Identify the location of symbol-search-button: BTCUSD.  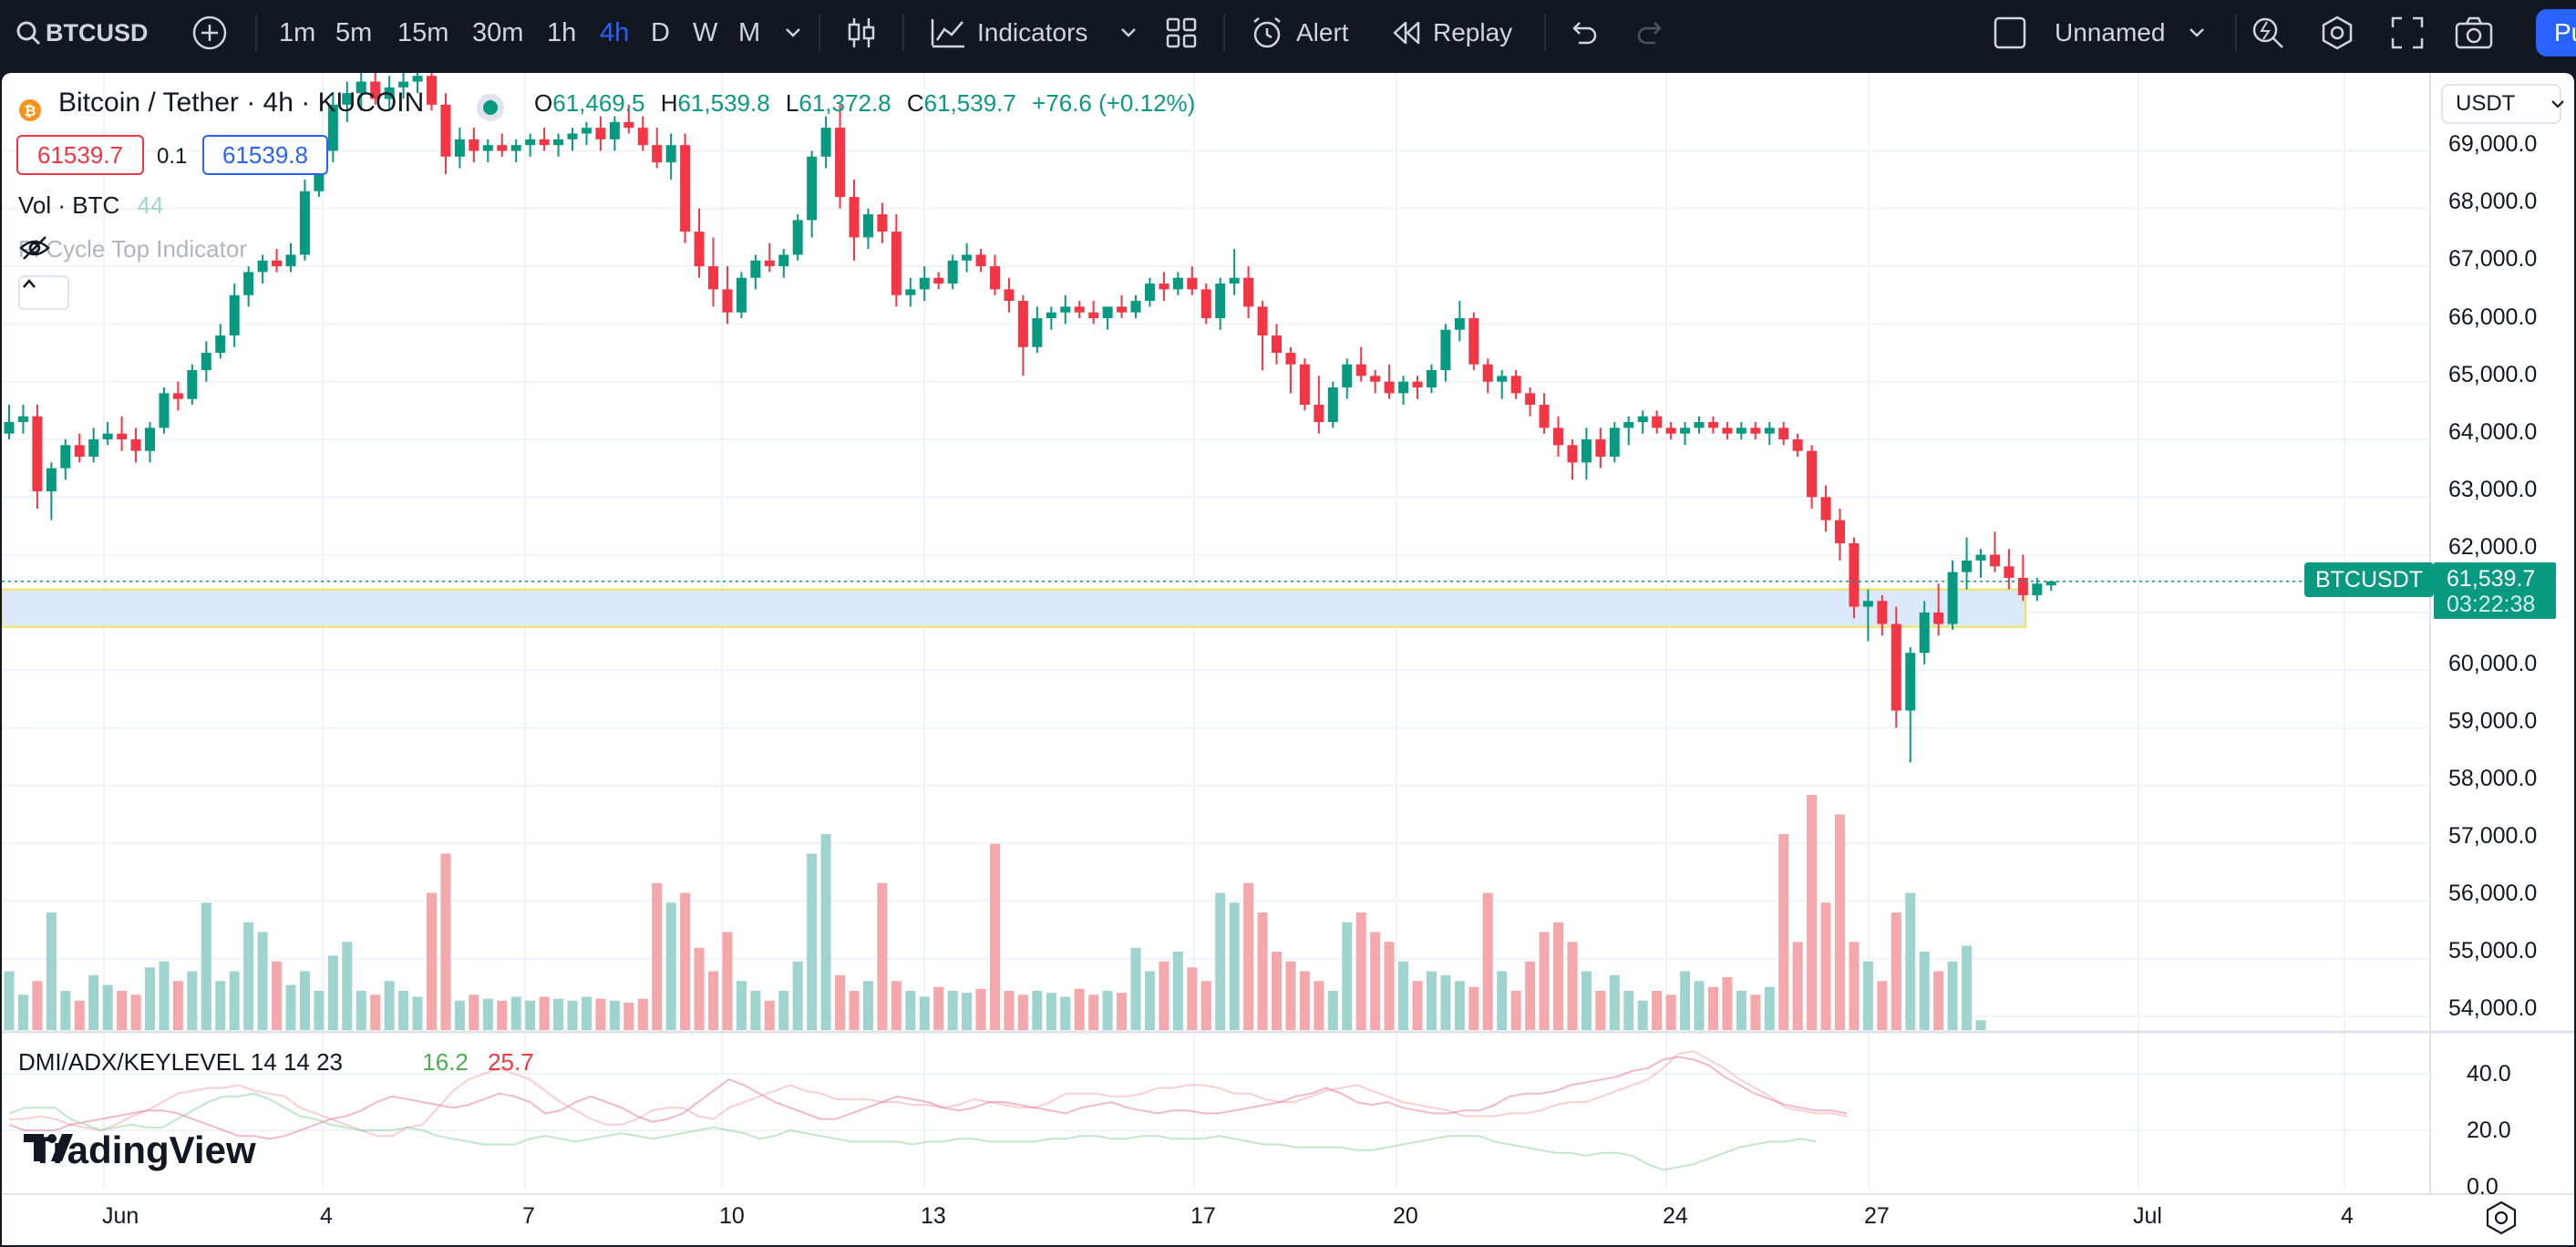
(82, 33).